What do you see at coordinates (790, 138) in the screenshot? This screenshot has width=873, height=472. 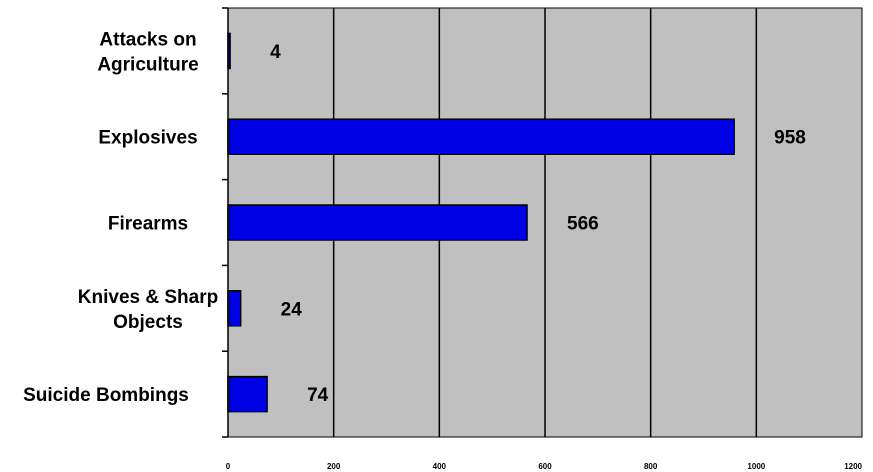 I see `data-label-1: 958` at bounding box center [790, 138].